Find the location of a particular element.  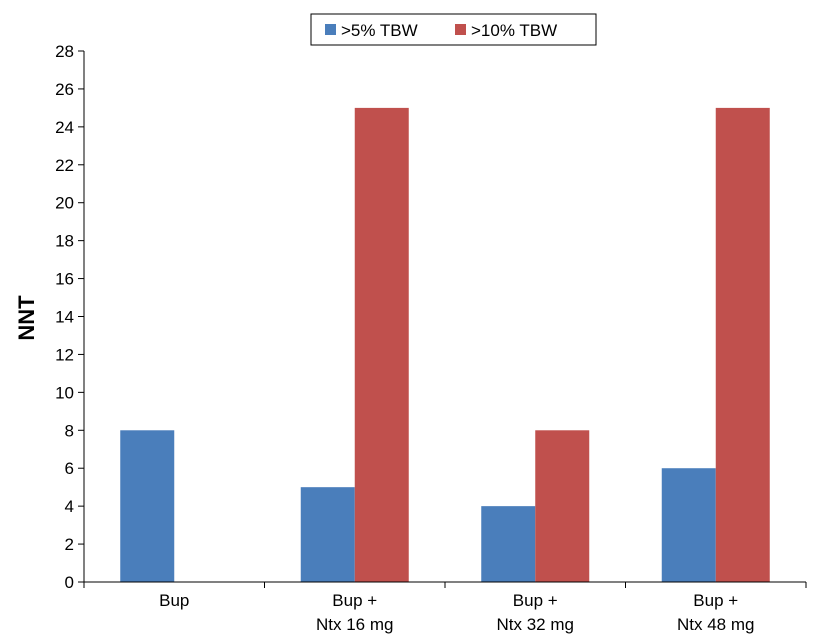

legend-label-series-1: >5% TBW is located at coordinates (379, 30).